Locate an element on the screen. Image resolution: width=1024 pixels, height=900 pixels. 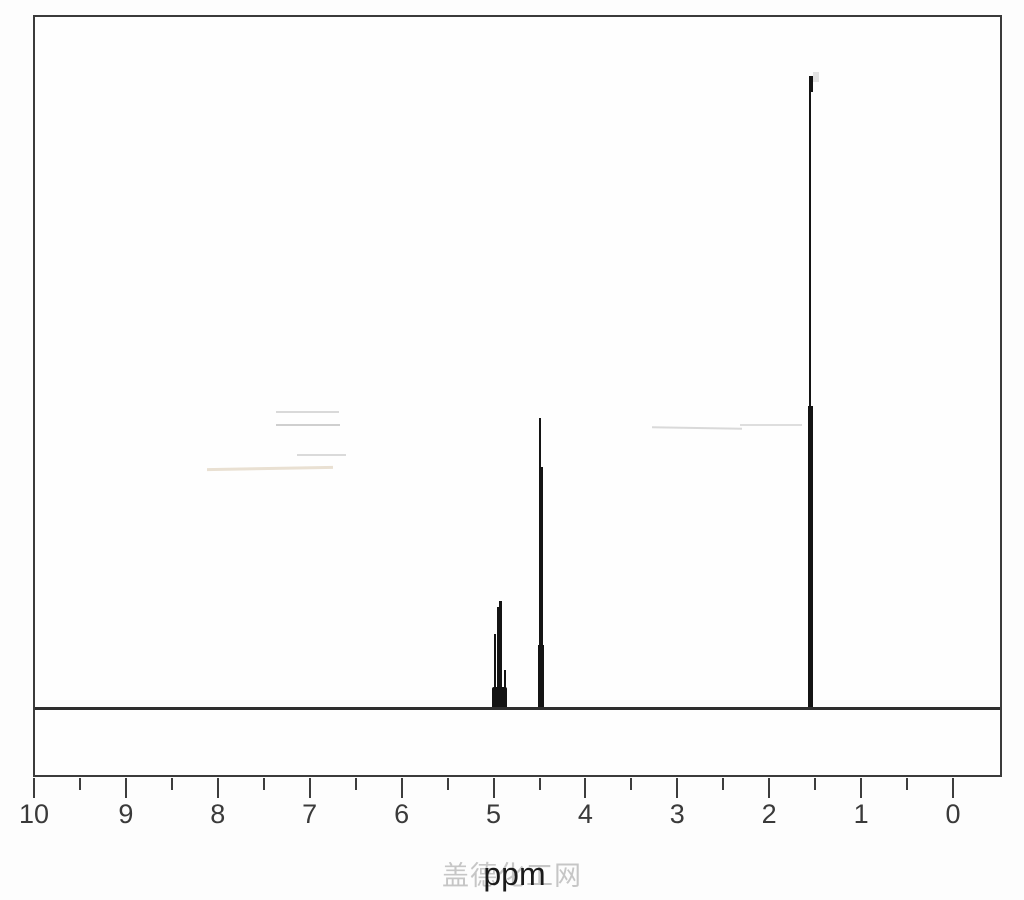
x-tick-label: 6 is located at coordinates (402, 814).